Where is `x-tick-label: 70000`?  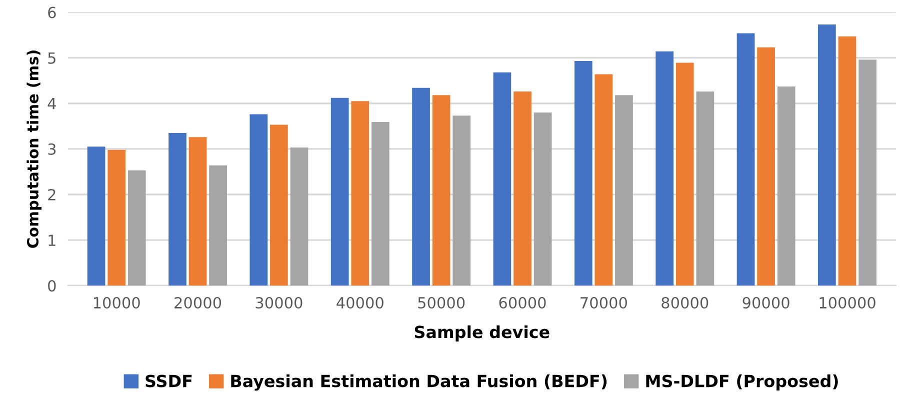 x-tick-label: 70000 is located at coordinates (603, 302).